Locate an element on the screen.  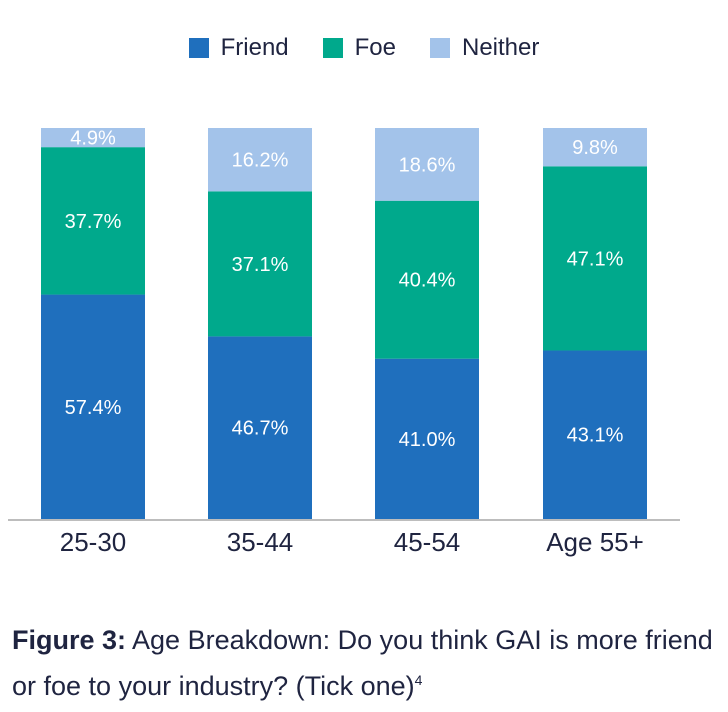
legend-label-friend: Friend is located at coordinates (254, 47).